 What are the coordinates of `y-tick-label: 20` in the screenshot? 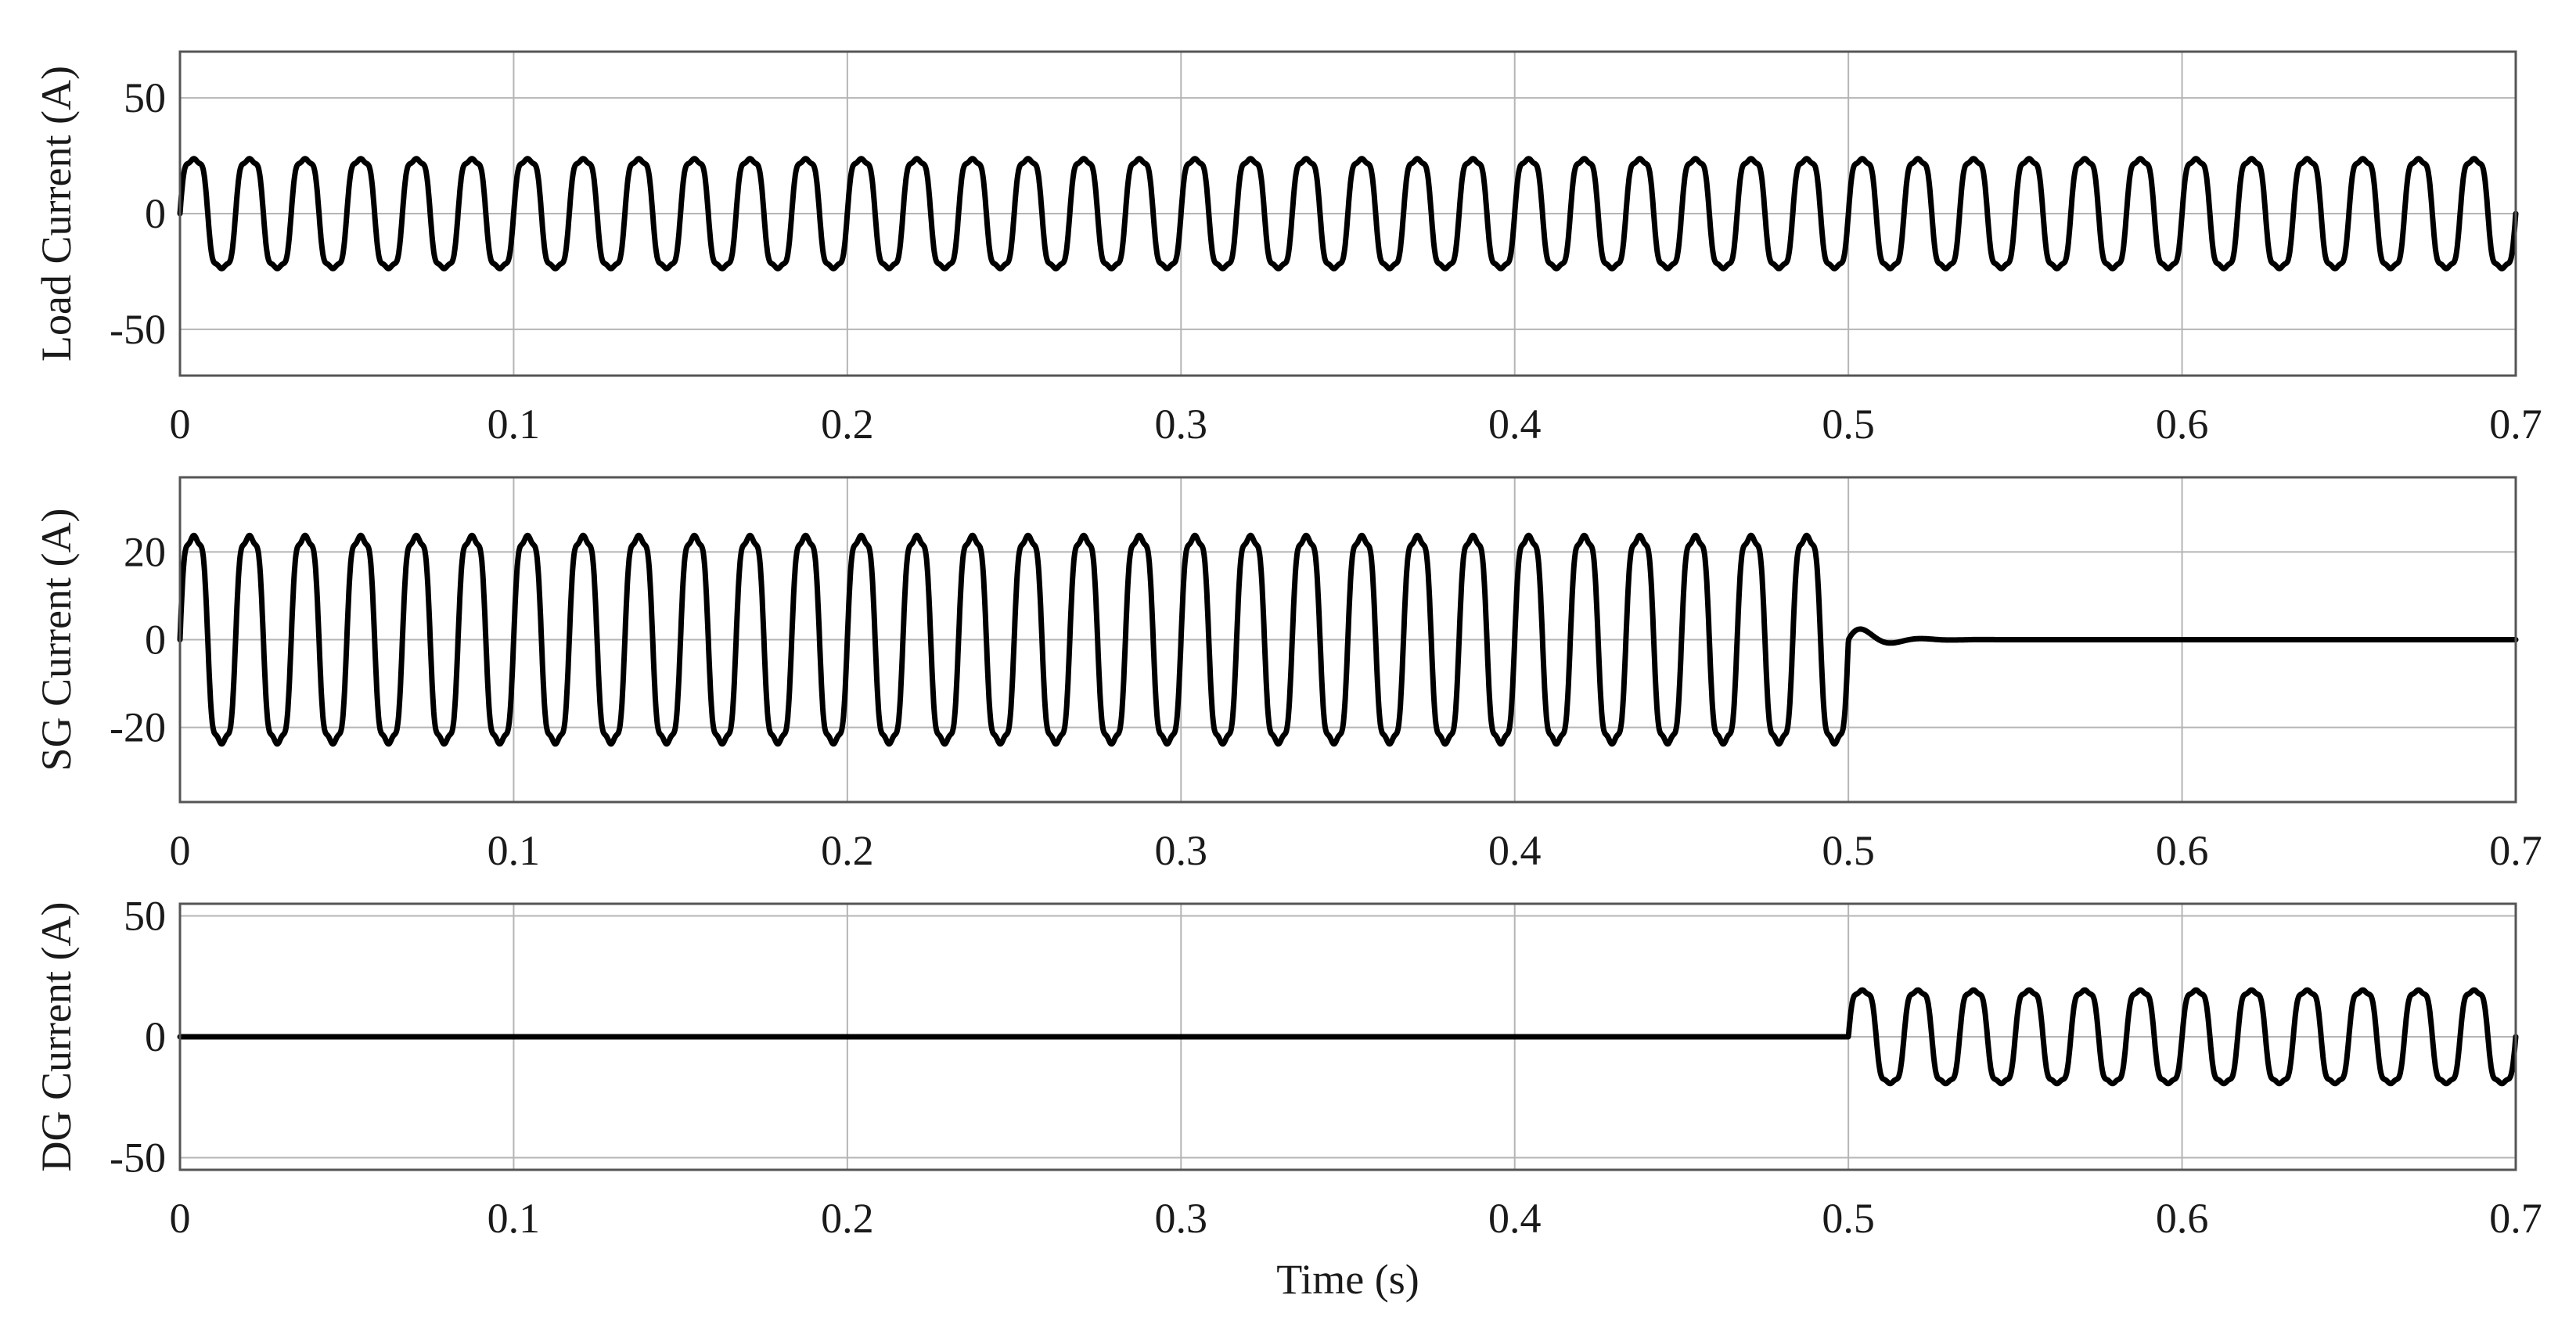 It's located at (145, 551).